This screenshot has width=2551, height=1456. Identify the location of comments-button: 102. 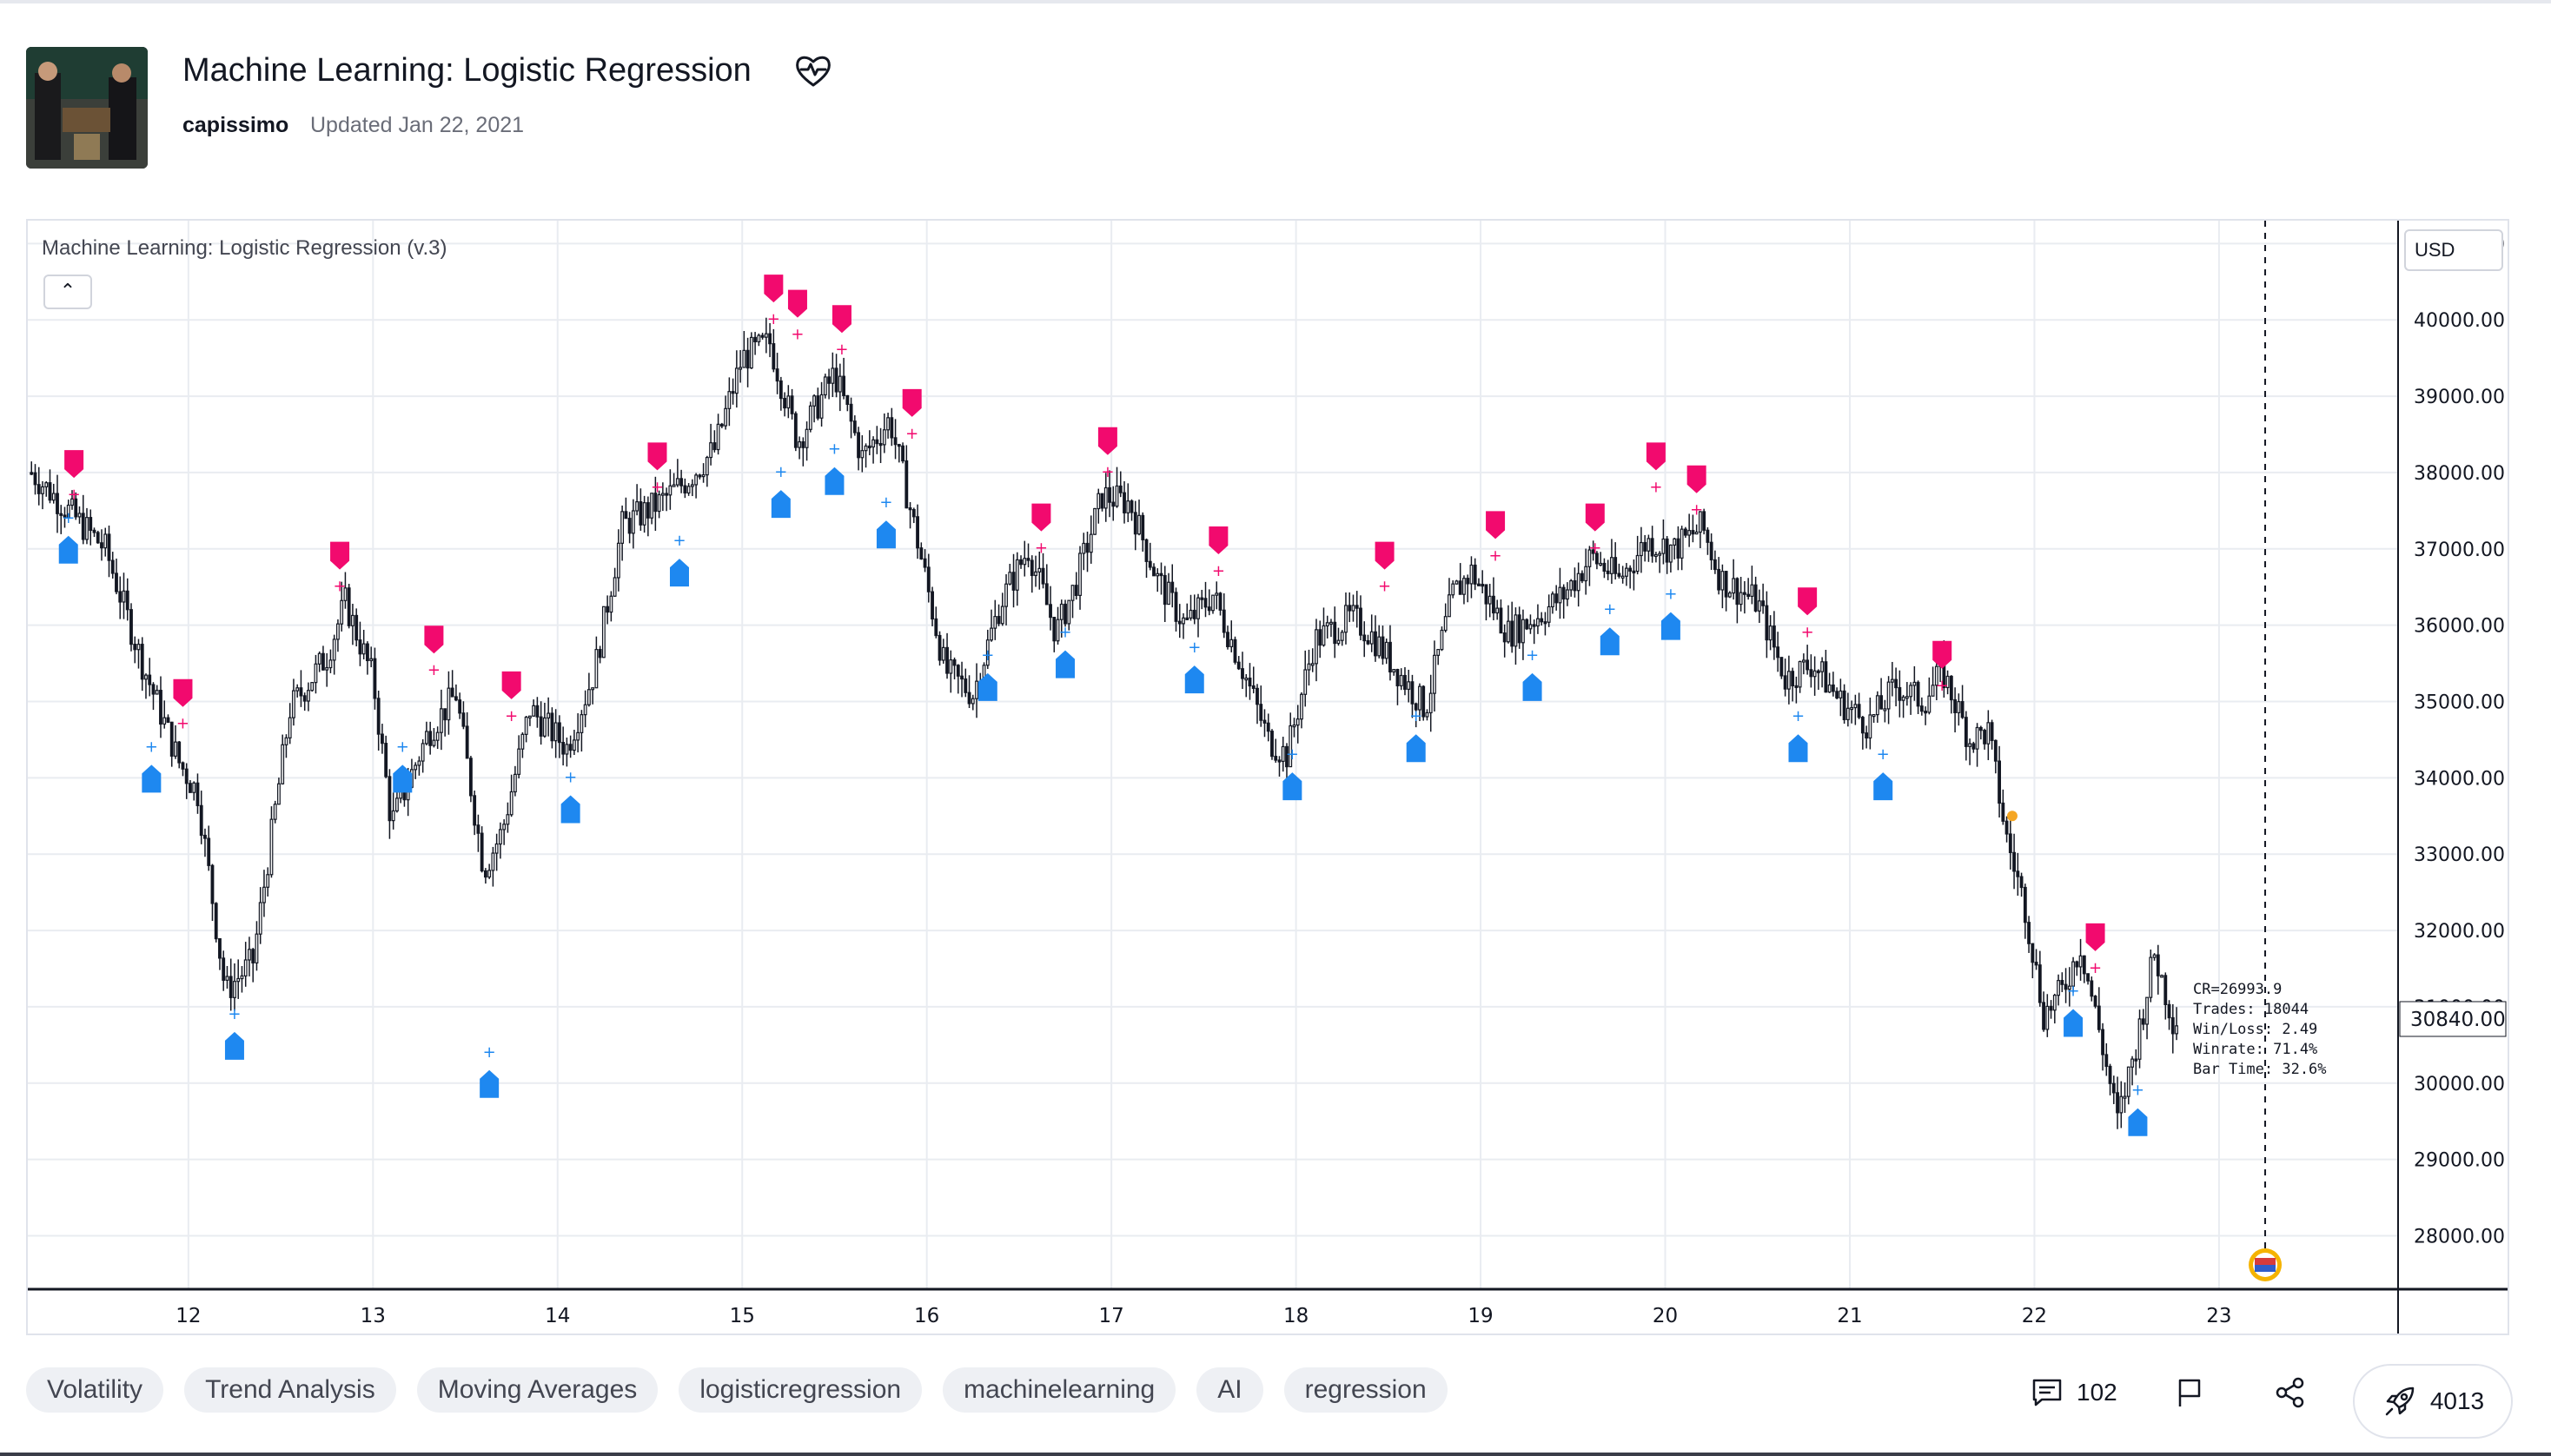
(2073, 1392).